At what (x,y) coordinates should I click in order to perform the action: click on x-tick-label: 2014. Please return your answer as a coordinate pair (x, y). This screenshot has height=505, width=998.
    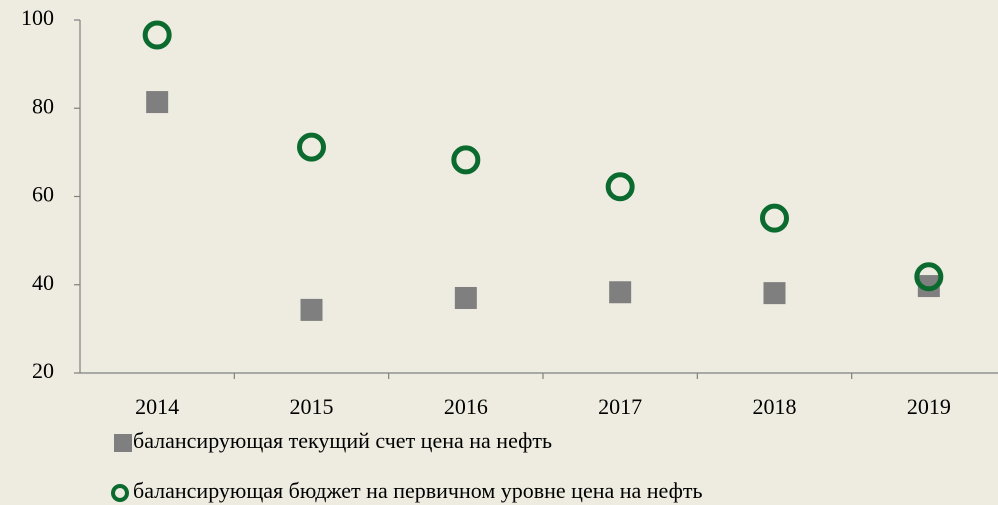
    Looking at the image, I should click on (157, 406).